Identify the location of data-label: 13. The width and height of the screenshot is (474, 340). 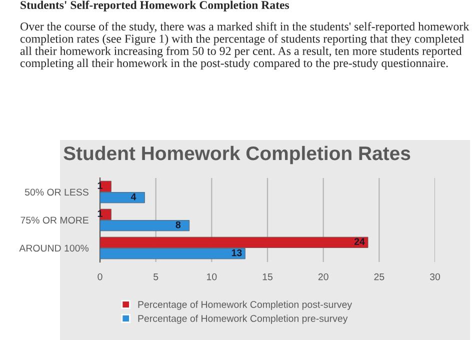
(237, 252).